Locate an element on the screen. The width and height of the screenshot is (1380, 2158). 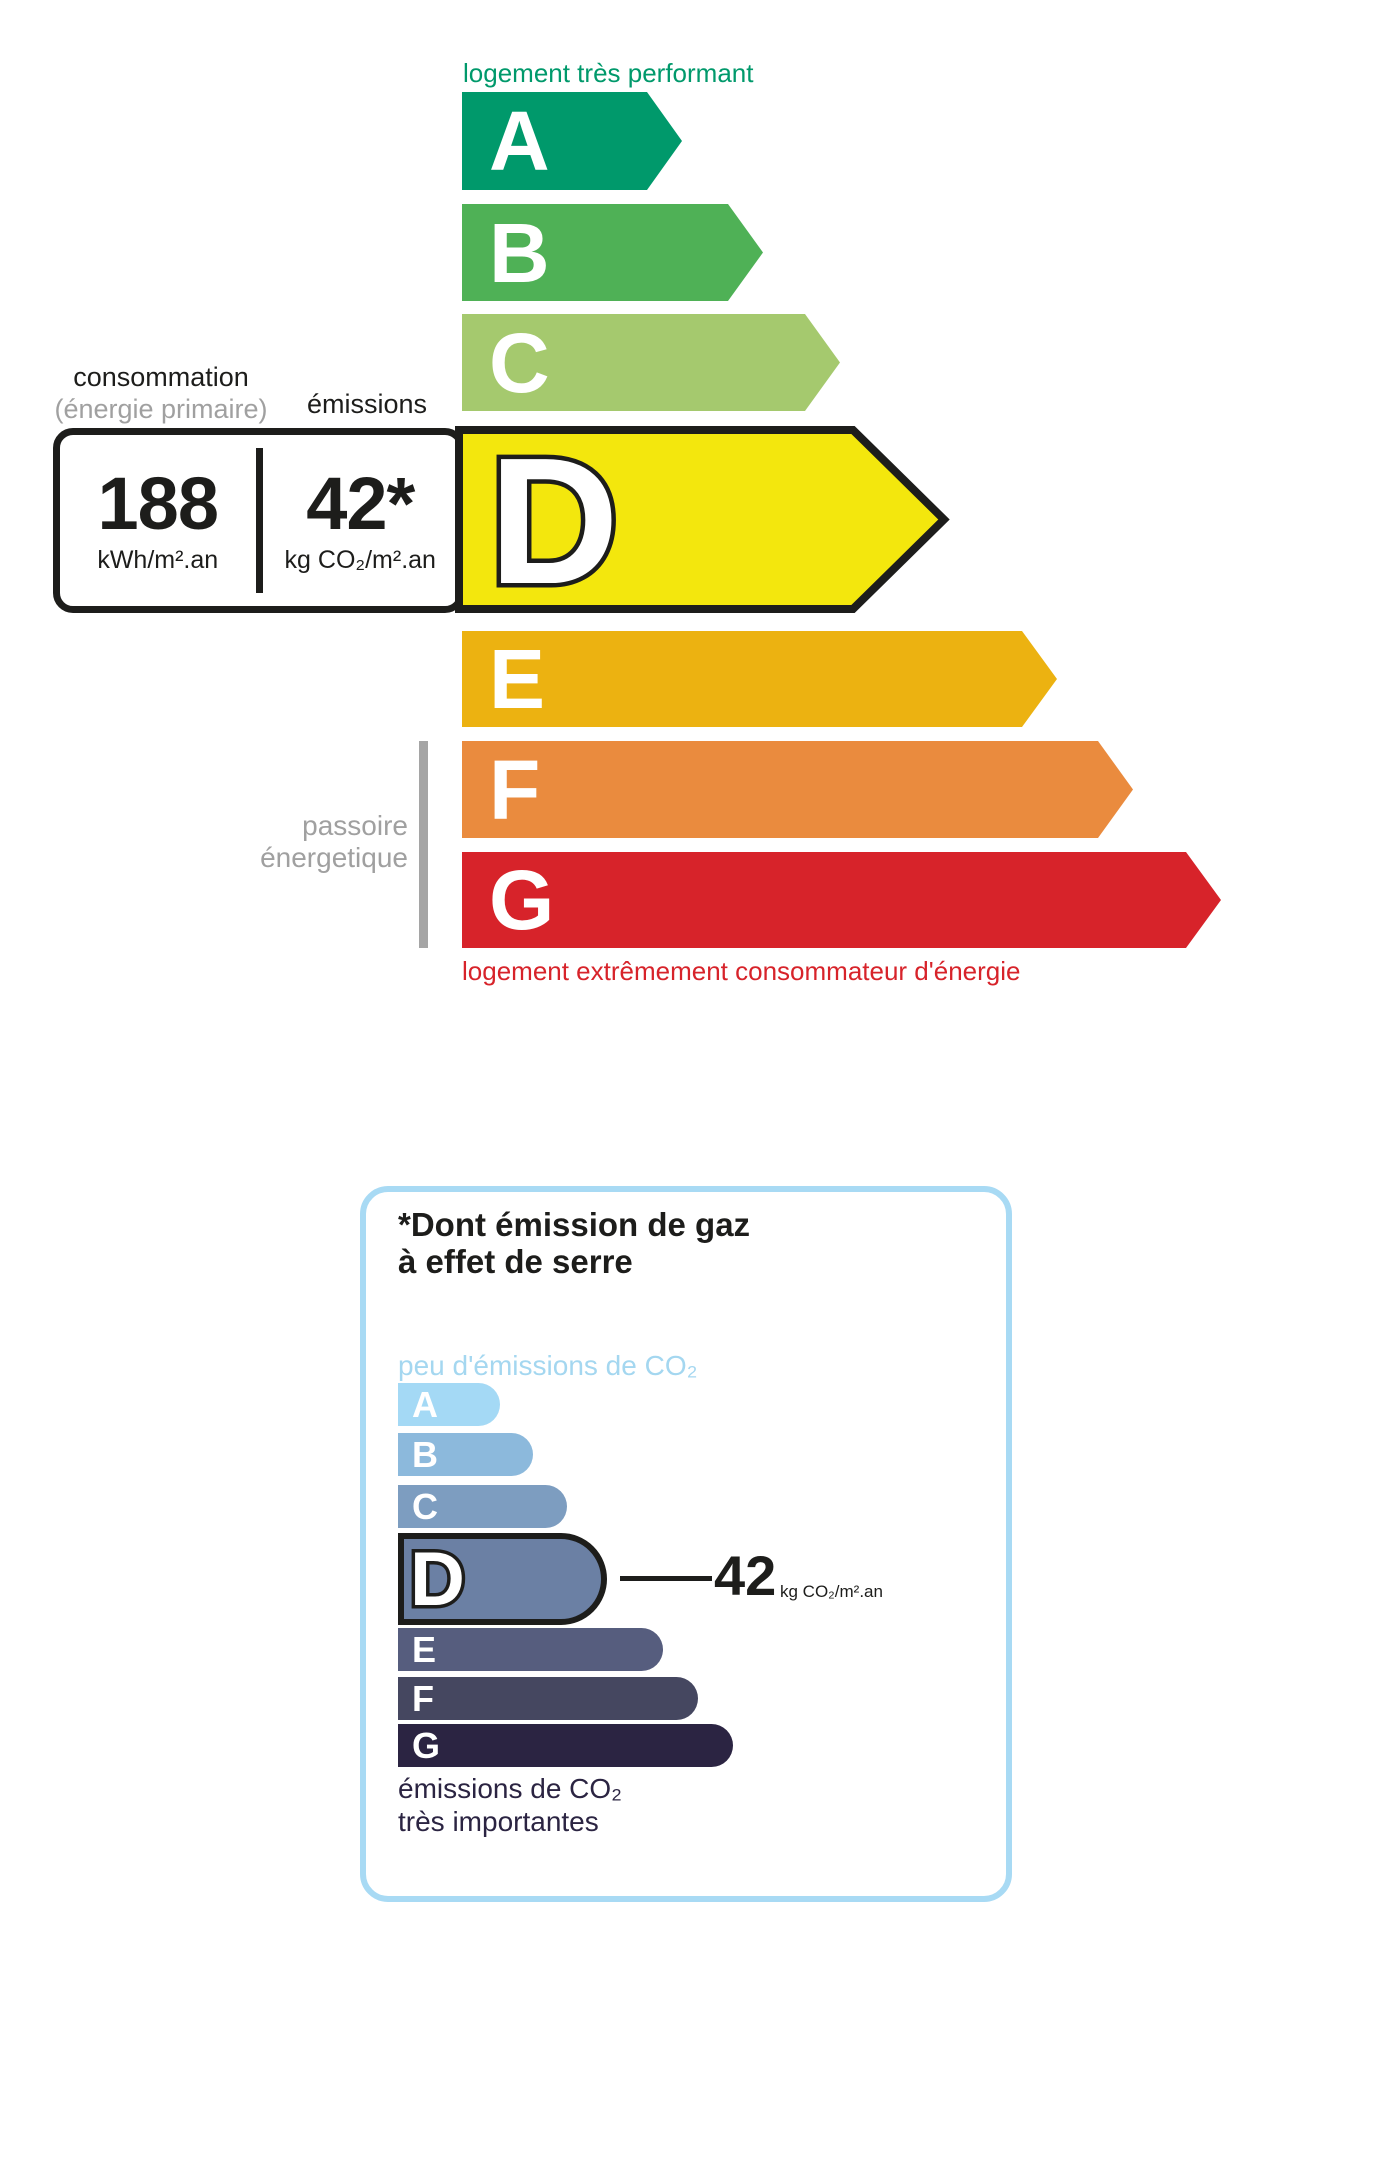
co2-value: 42 is located at coordinates (745, 1575).